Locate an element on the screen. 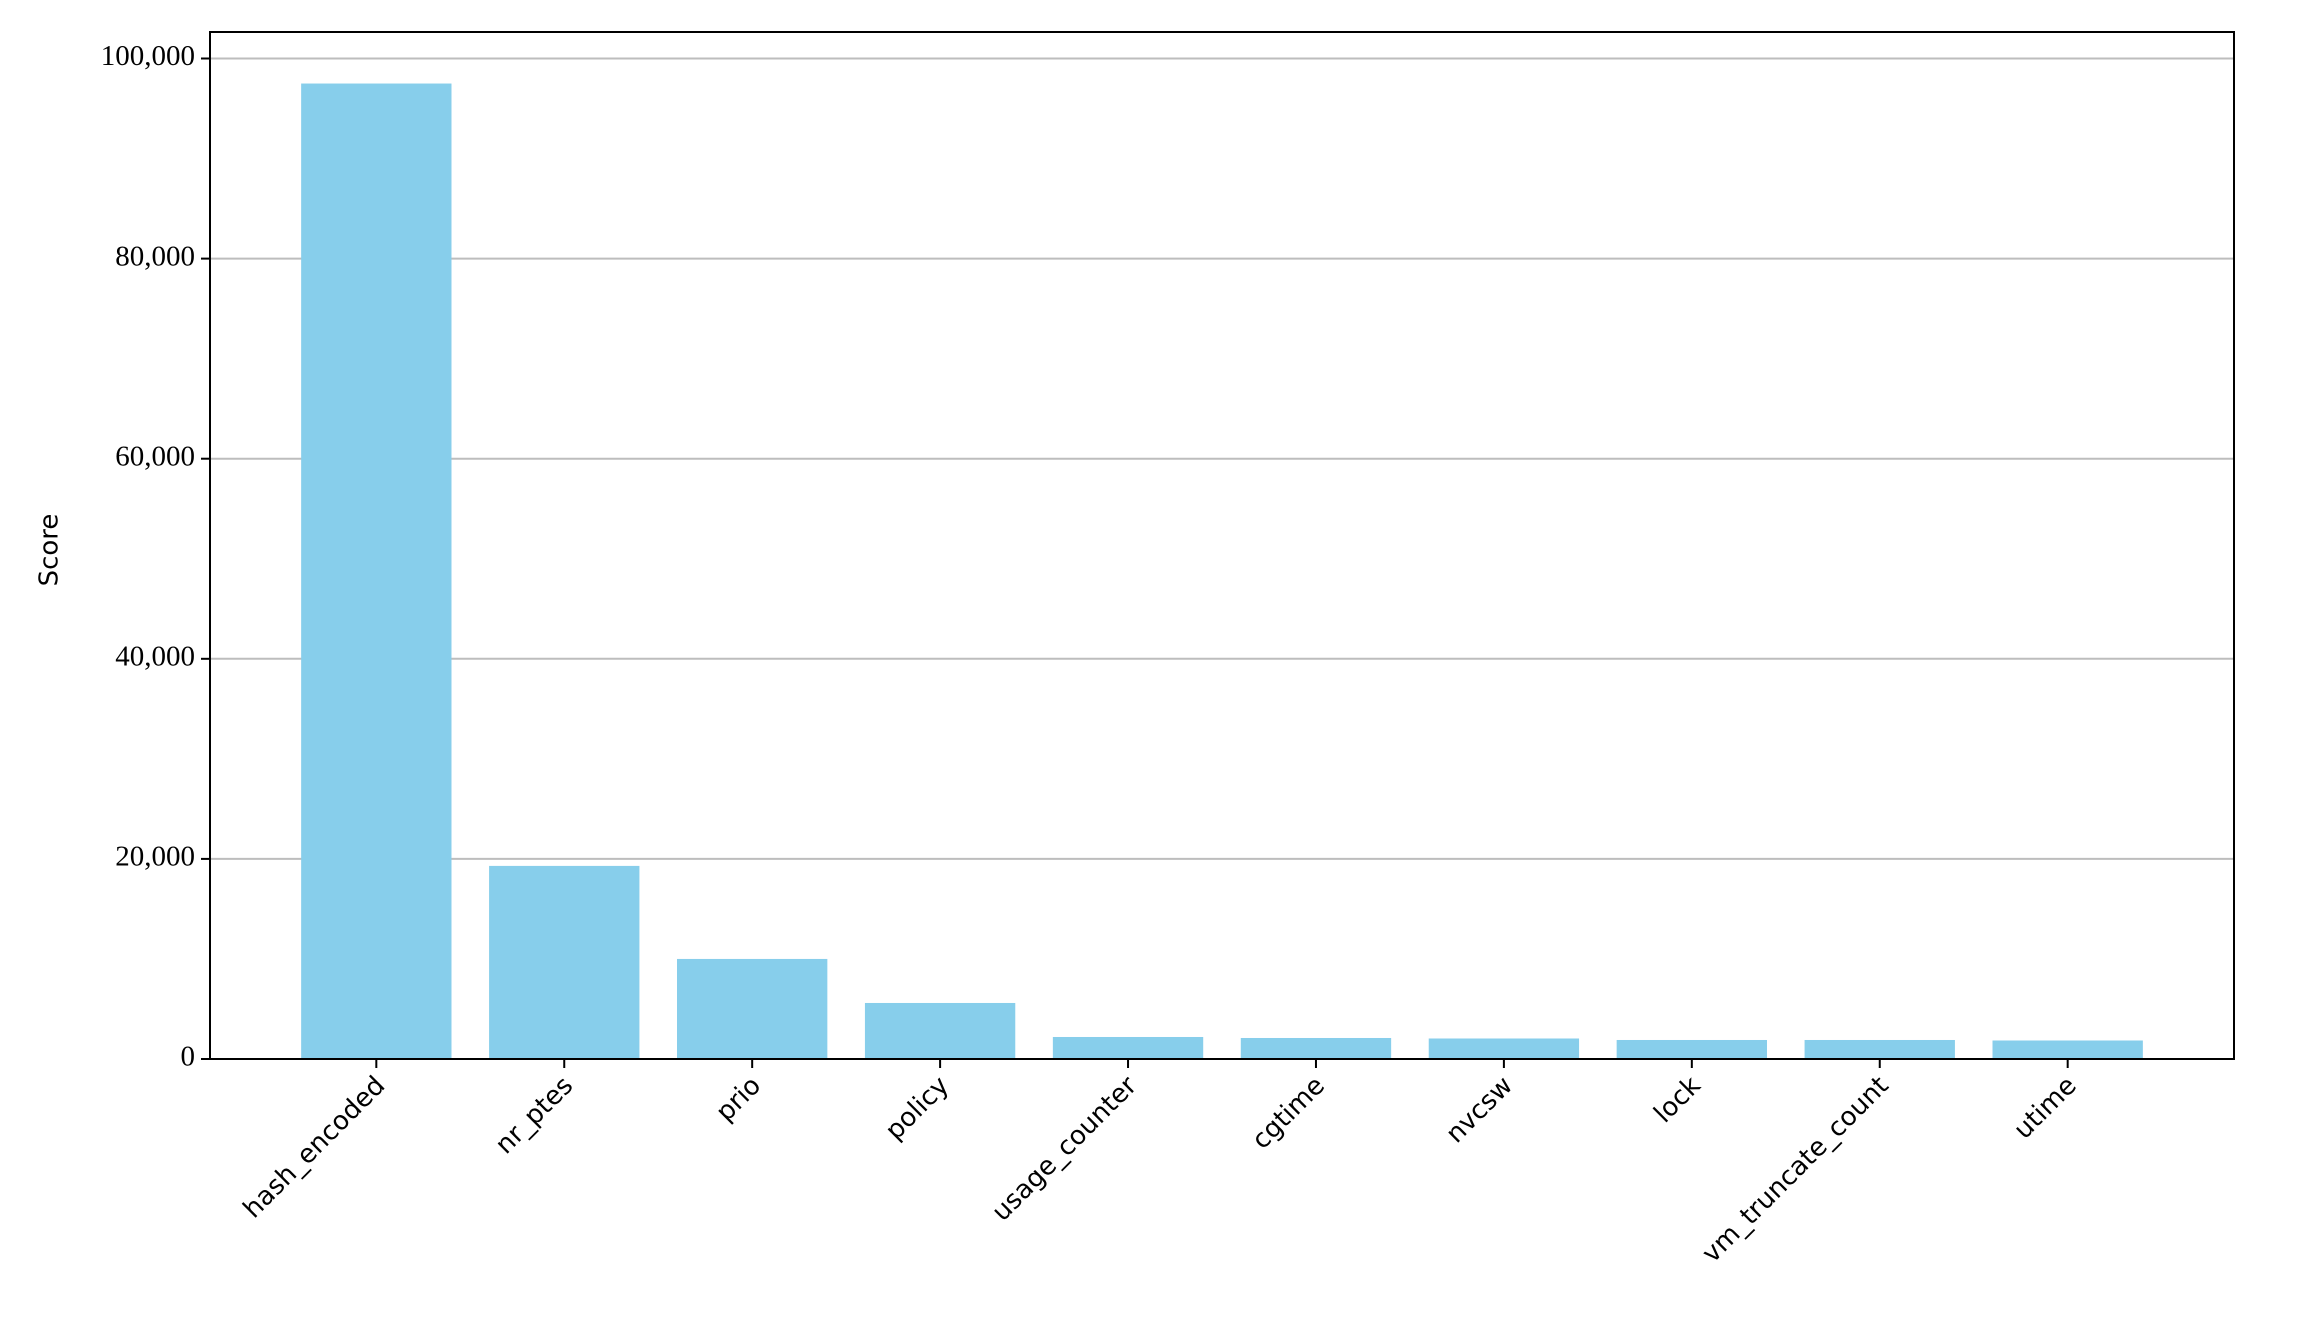 This screenshot has height=1331, width=2306. x-tick-label: nvcsw is located at coordinates (1479, 1110).